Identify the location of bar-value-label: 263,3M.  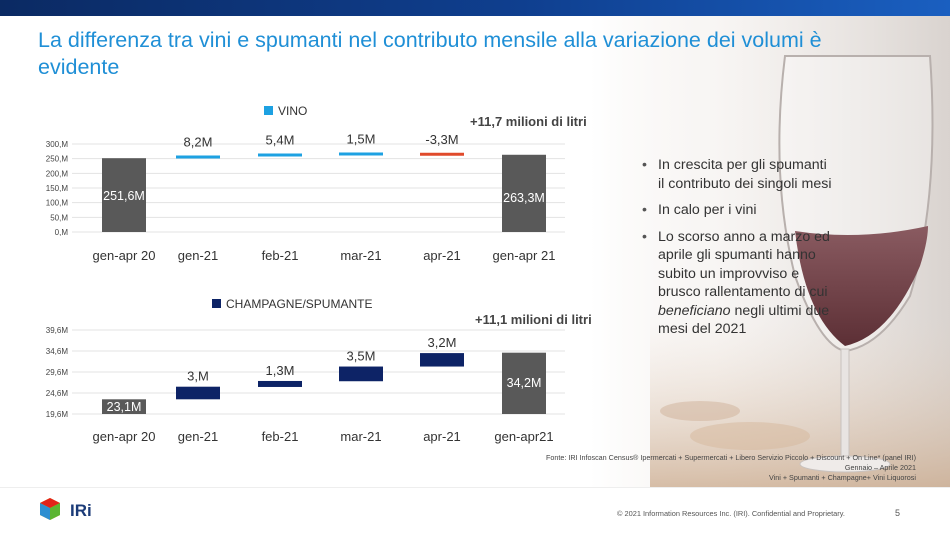
(524, 198).